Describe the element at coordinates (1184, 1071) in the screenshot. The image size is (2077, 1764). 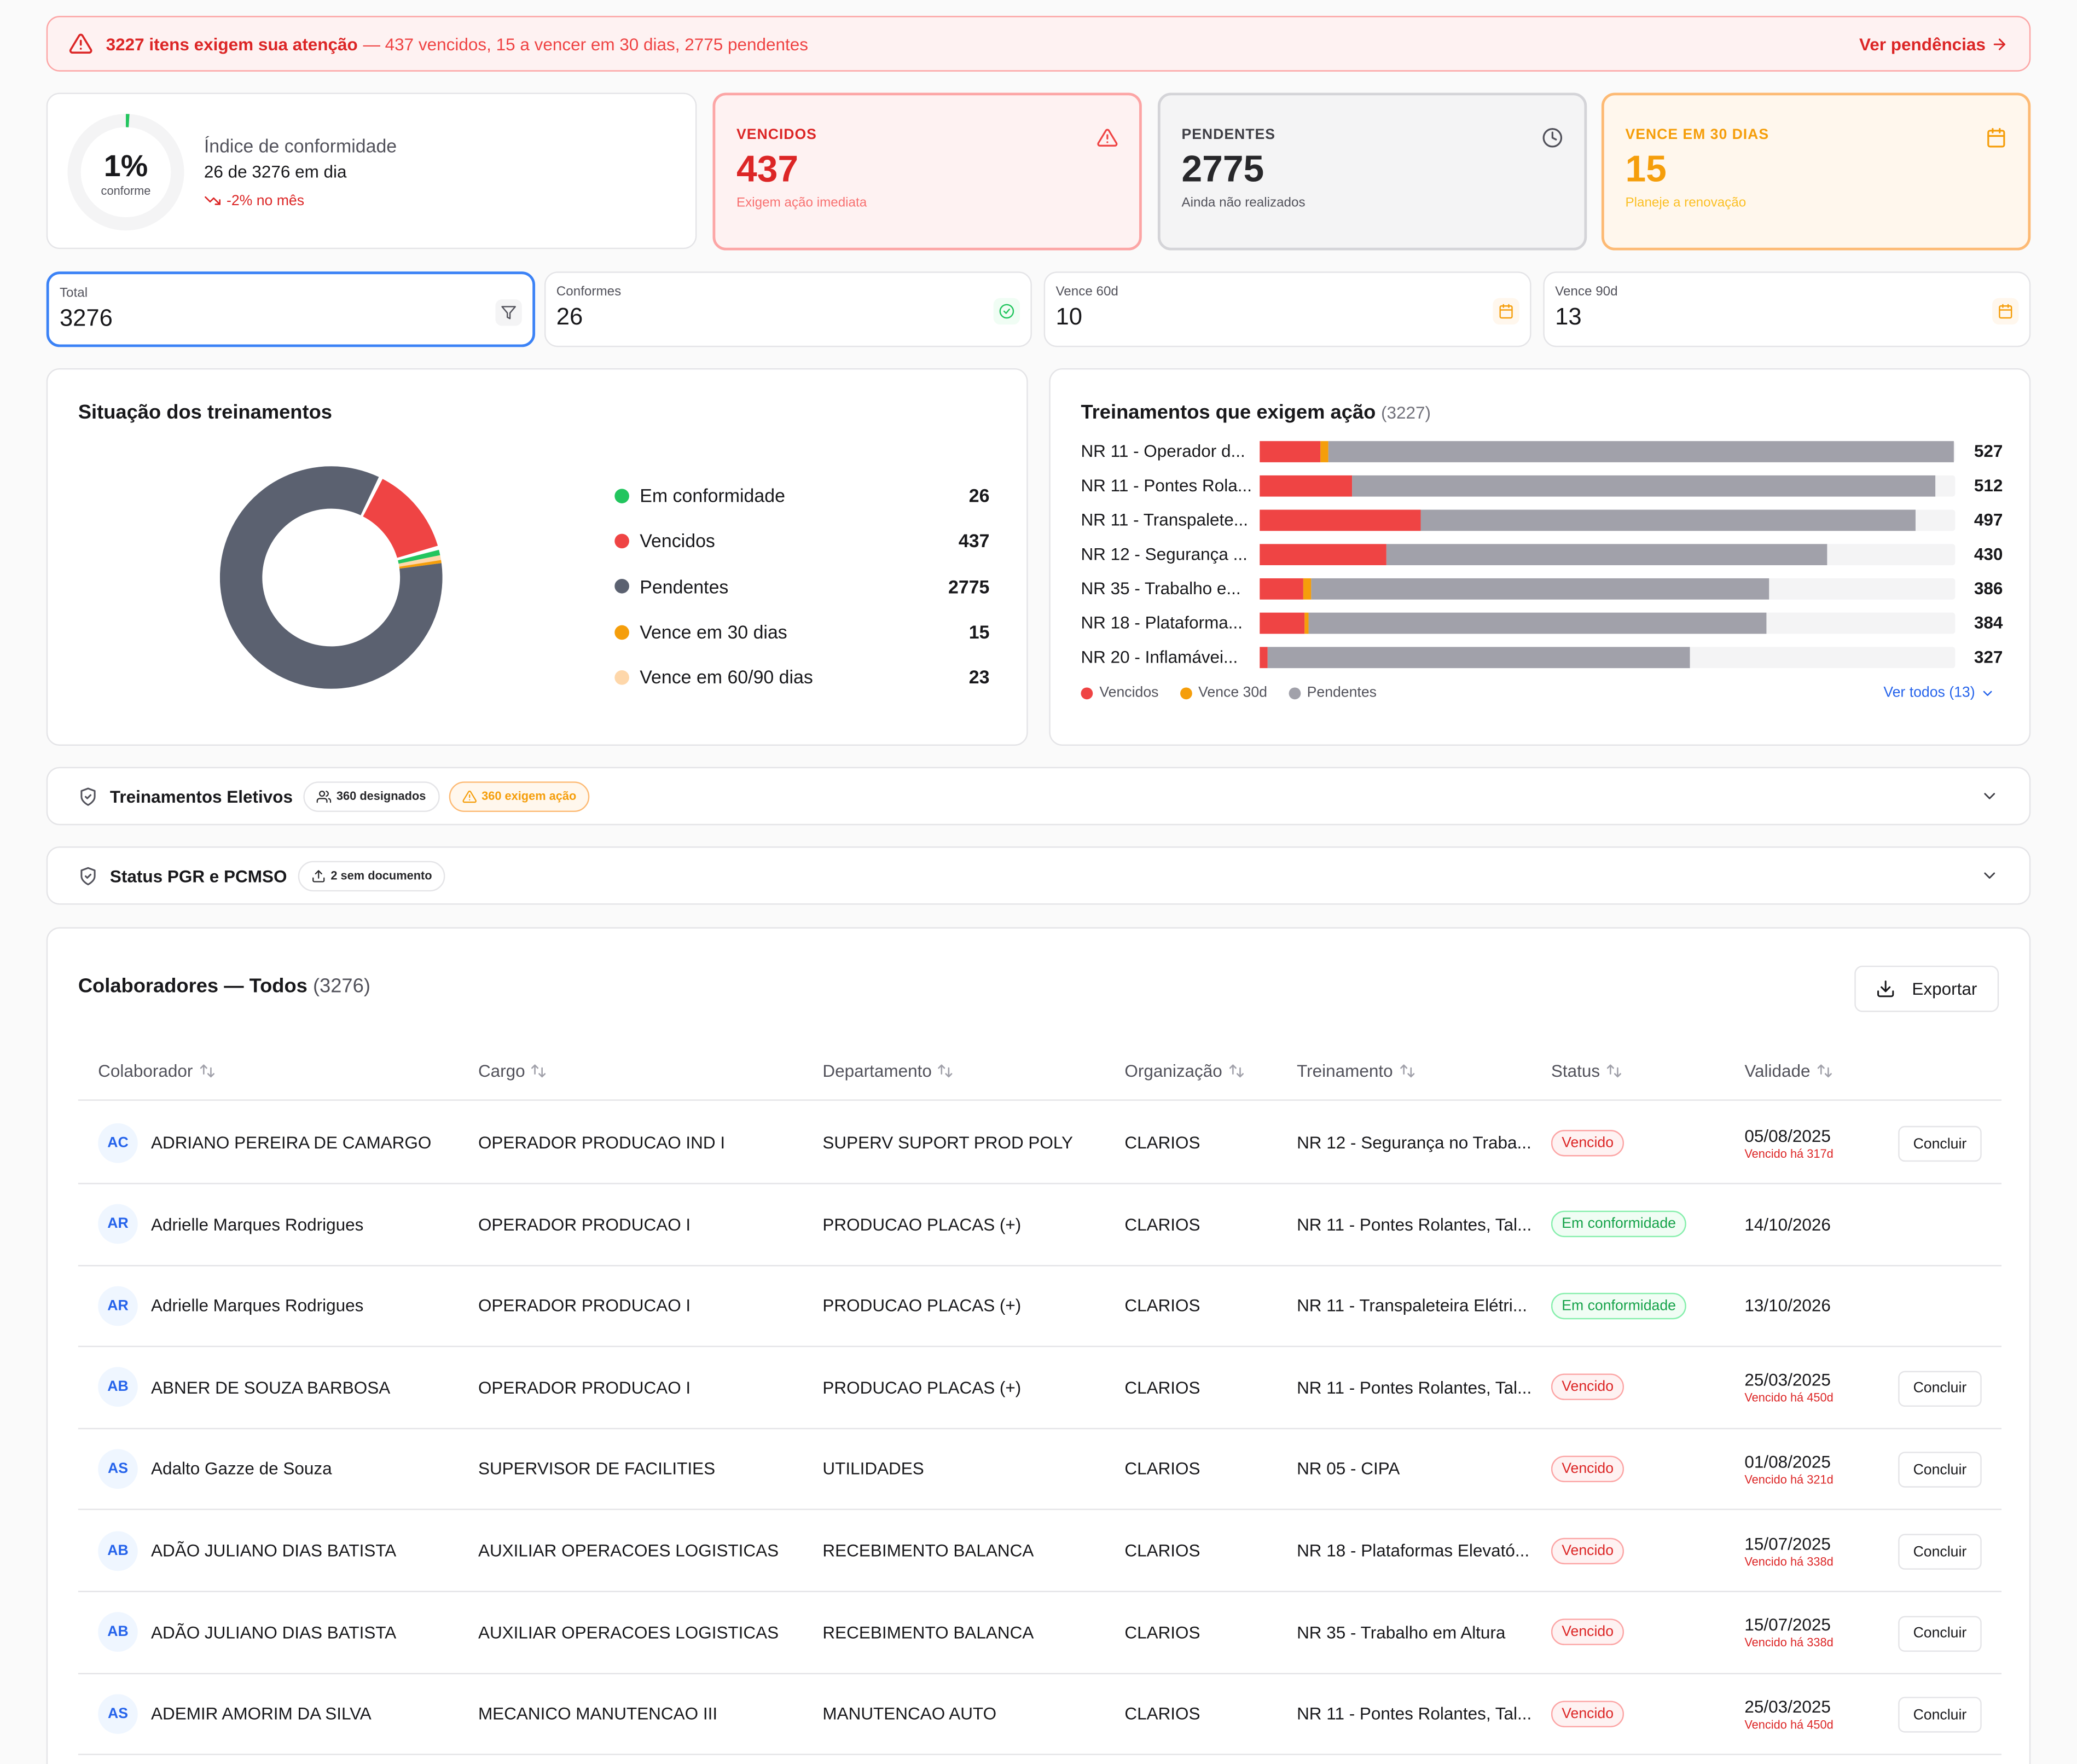
I see `column-header-organizacao: Organização` at that location.